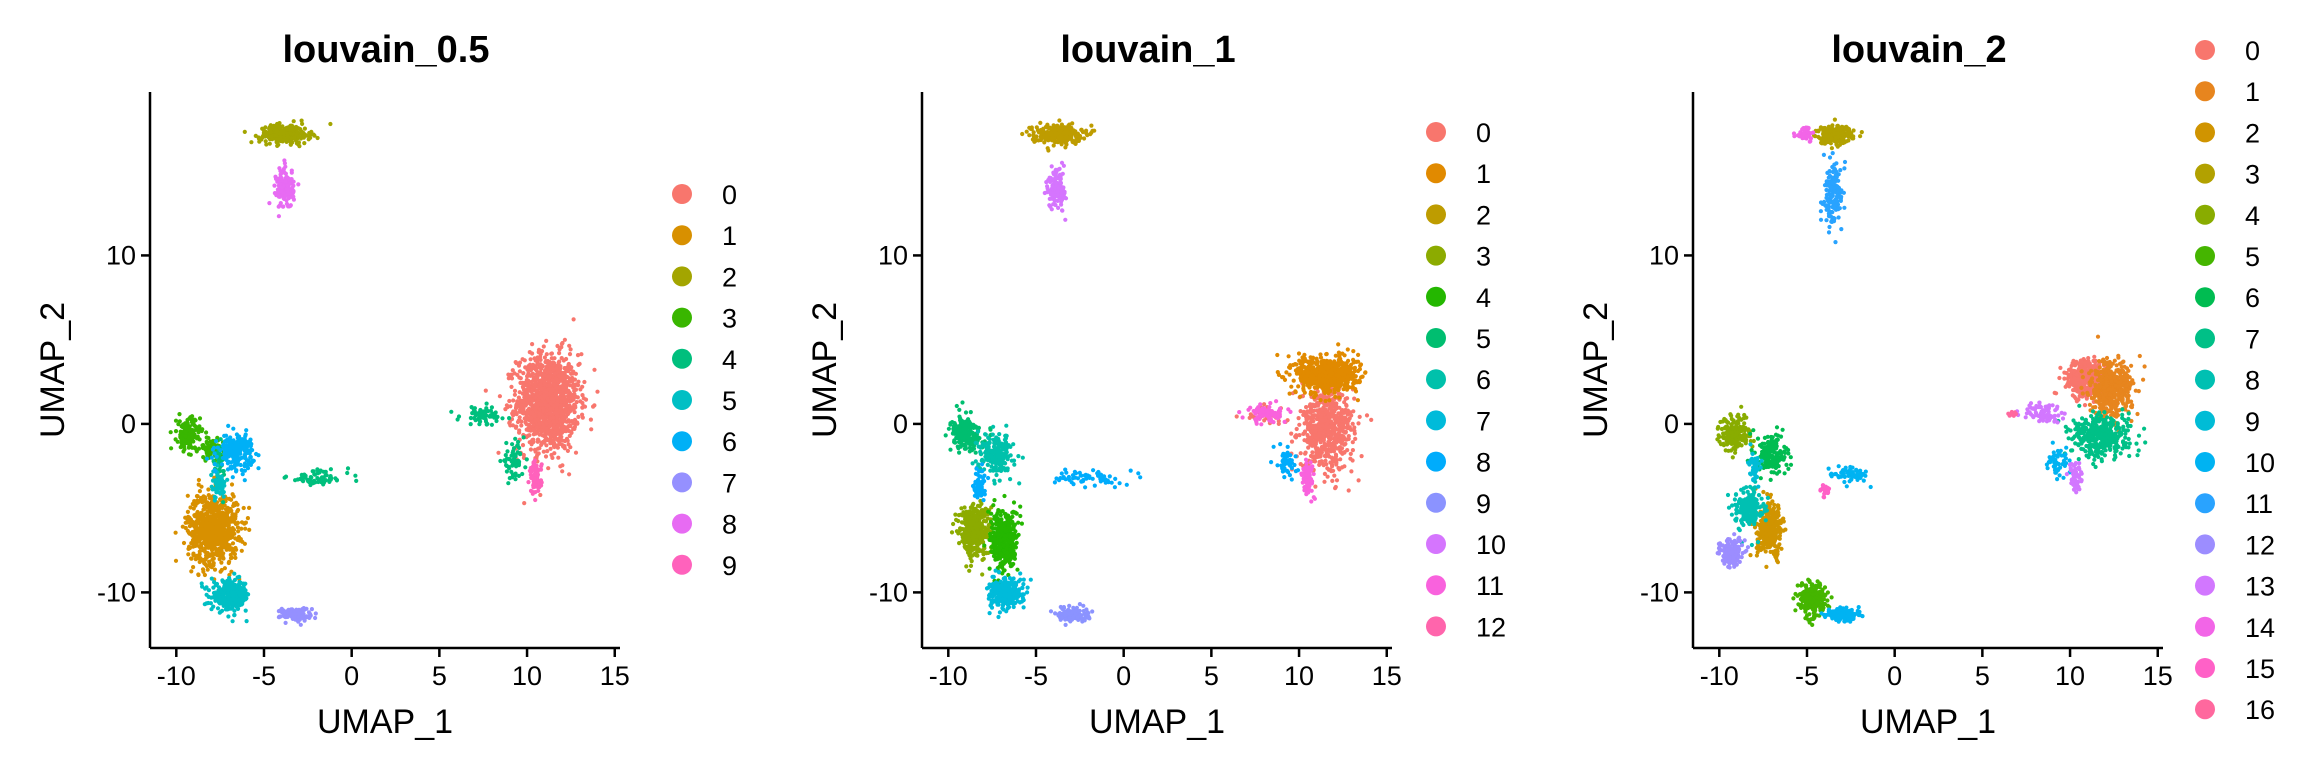  I want to click on legend-label: 8, so click(729, 525).